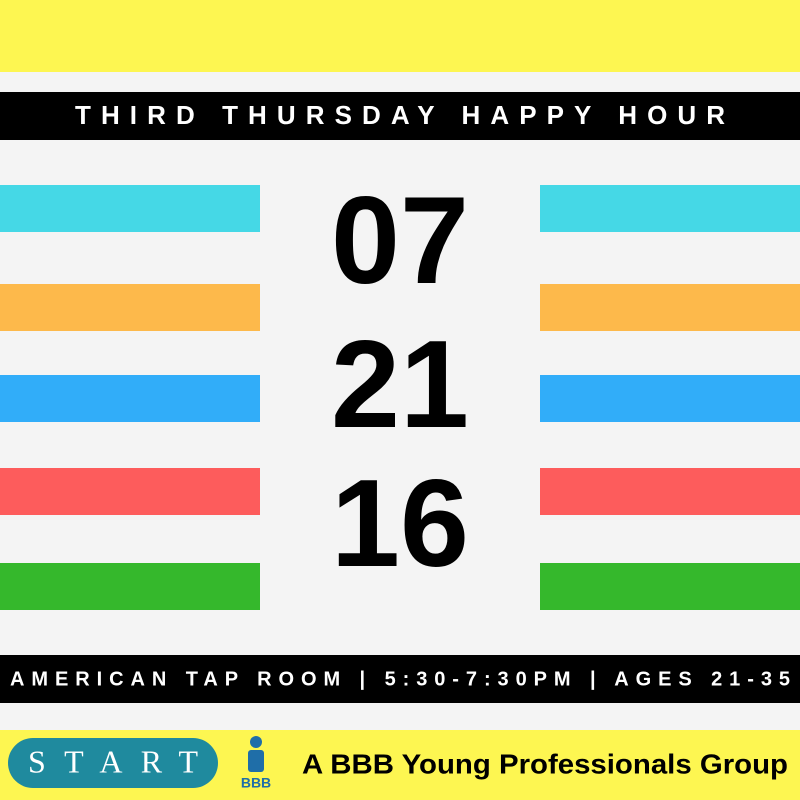 The width and height of the screenshot is (800, 800). I want to click on bbb-logo: BBB, so click(256, 783).